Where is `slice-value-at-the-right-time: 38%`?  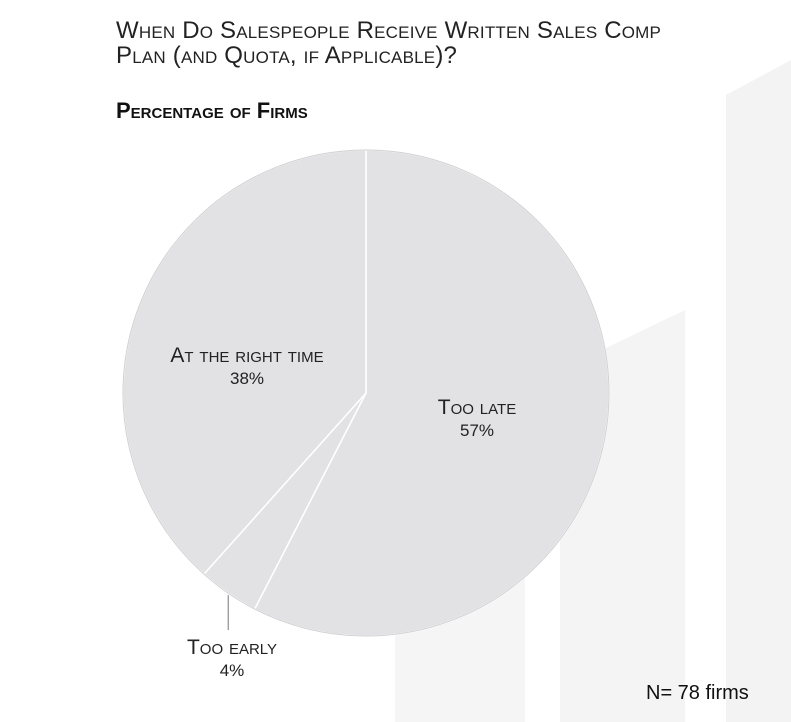
slice-value-at-the-right-time: 38% is located at coordinates (247, 378).